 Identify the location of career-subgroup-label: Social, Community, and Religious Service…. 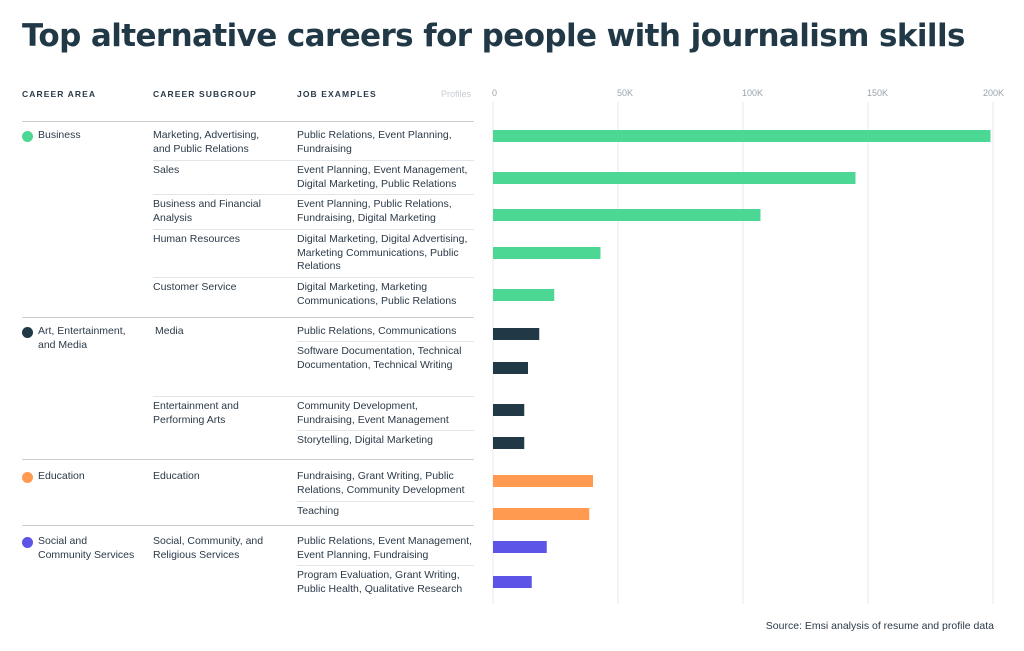
(208, 548).